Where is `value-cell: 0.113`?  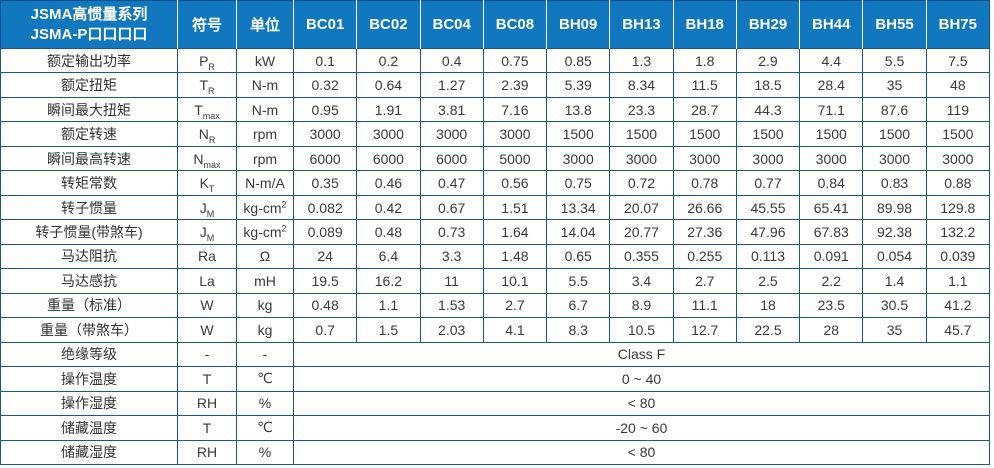 value-cell: 0.113 is located at coordinates (768, 256).